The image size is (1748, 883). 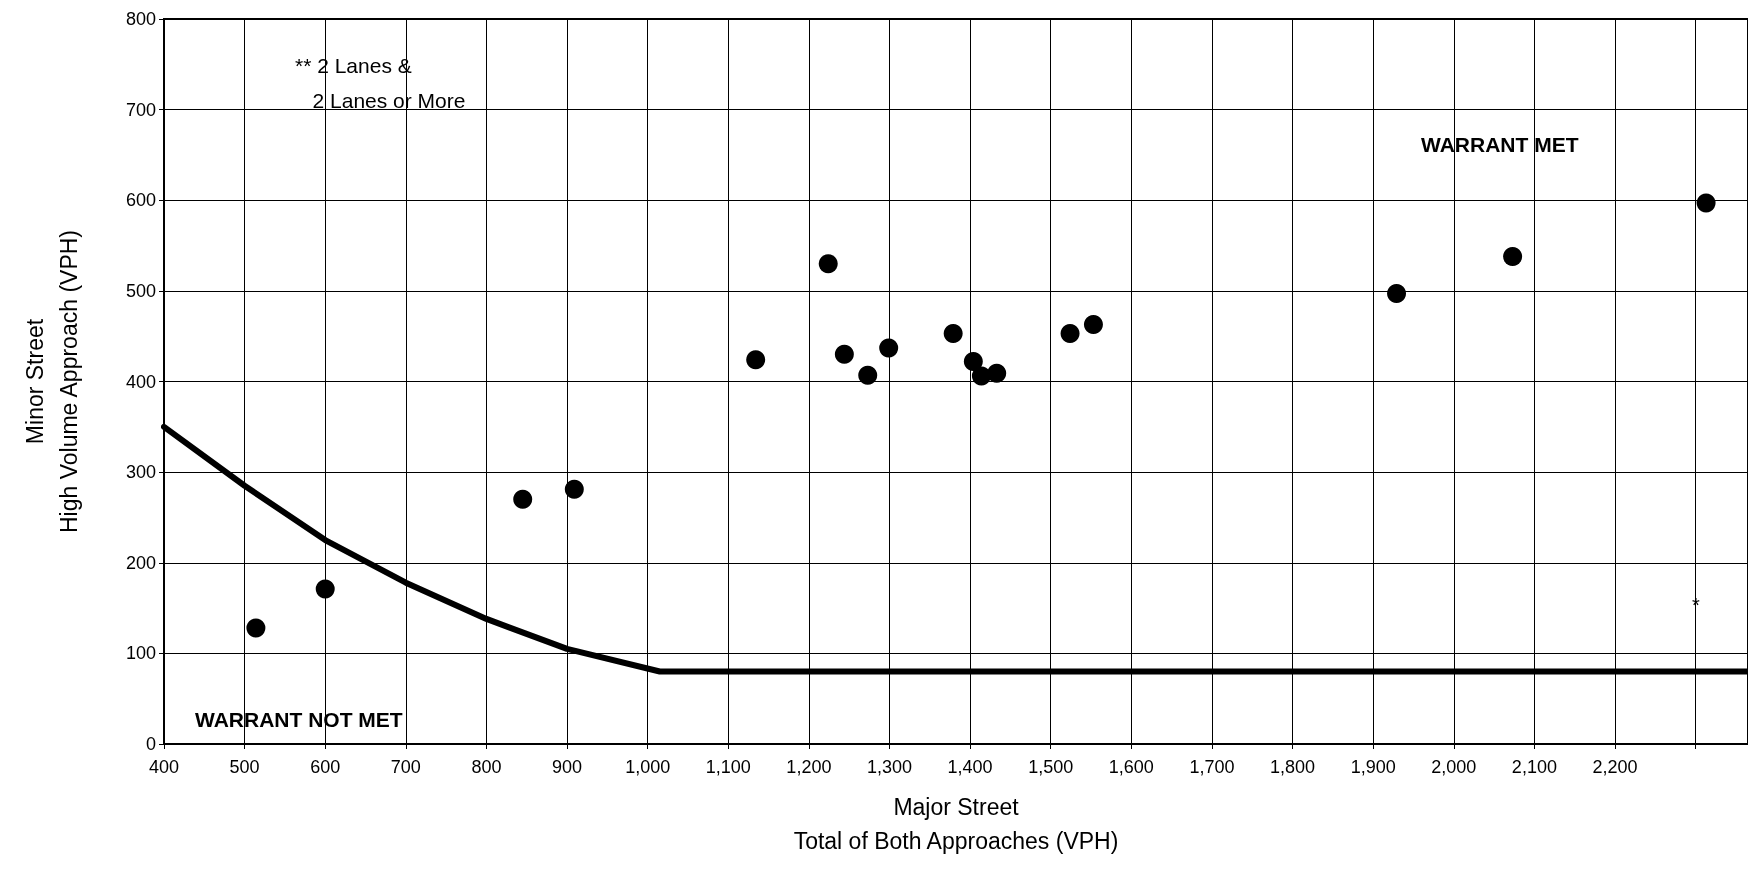 I want to click on x-tick-label: 500, so click(x=244, y=767).